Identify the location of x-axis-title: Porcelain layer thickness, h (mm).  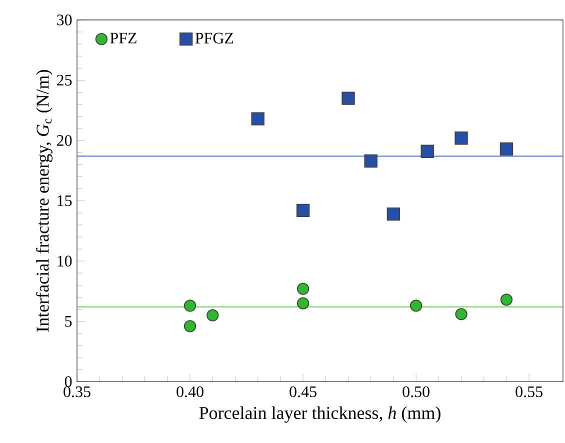
(319, 414).